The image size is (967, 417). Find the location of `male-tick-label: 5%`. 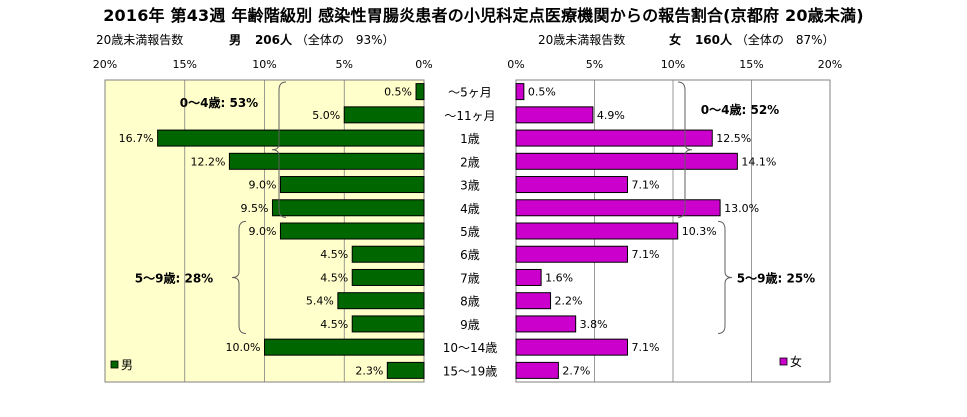

male-tick-label: 5% is located at coordinates (344, 64).